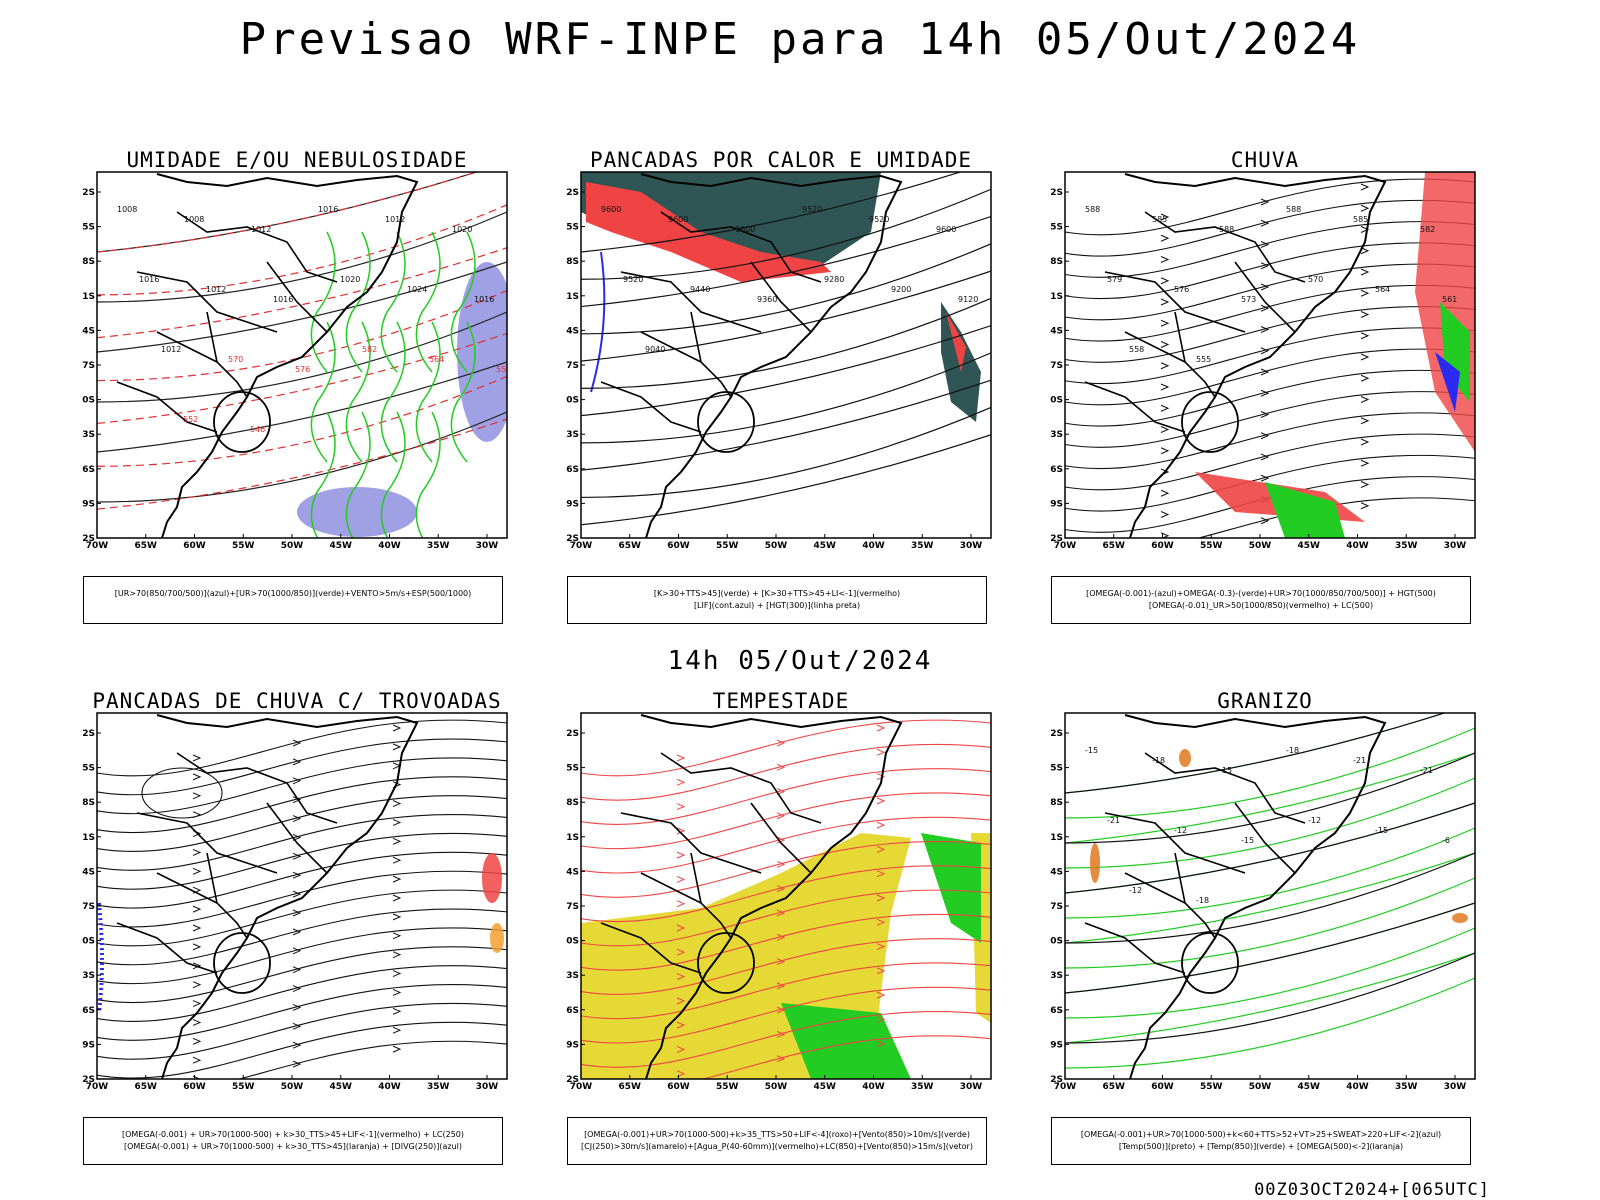 This screenshot has height=1200, width=1600. I want to click on lat-label: 39S, so click(572, 1045).